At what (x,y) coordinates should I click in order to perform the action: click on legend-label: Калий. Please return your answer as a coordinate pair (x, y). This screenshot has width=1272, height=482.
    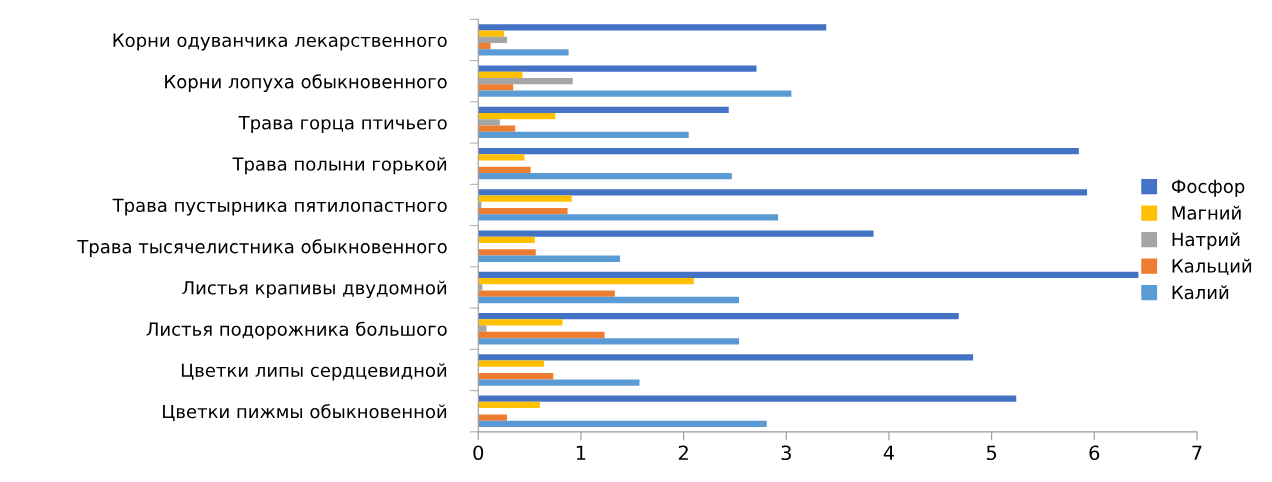
    Looking at the image, I should click on (1200, 292).